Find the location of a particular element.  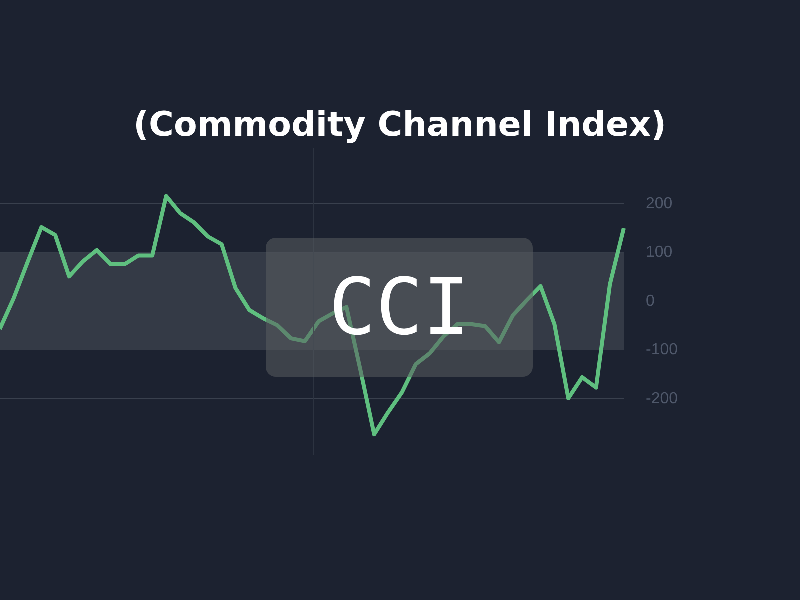

y-tick-label: 100 is located at coordinates (659, 253).